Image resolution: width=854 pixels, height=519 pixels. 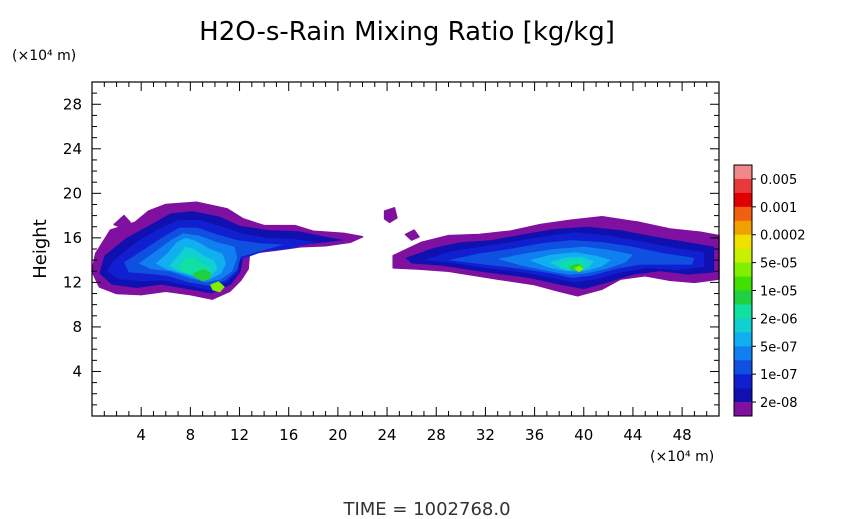 What do you see at coordinates (682, 435) in the screenshot?
I see `x-tick-label: 48` at bounding box center [682, 435].